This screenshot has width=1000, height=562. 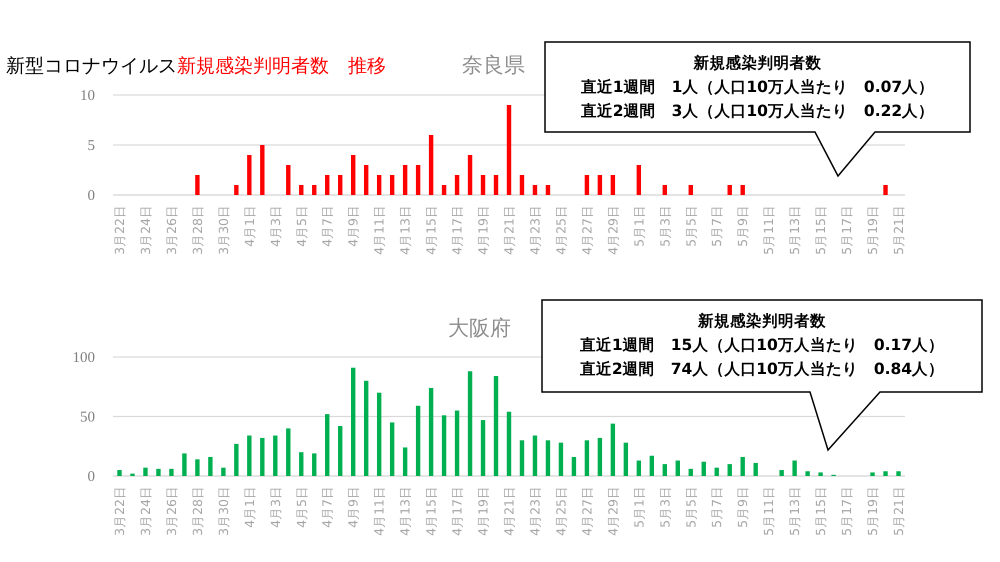 I want to click on x-tick-label: 4月11日, so click(x=379, y=511).